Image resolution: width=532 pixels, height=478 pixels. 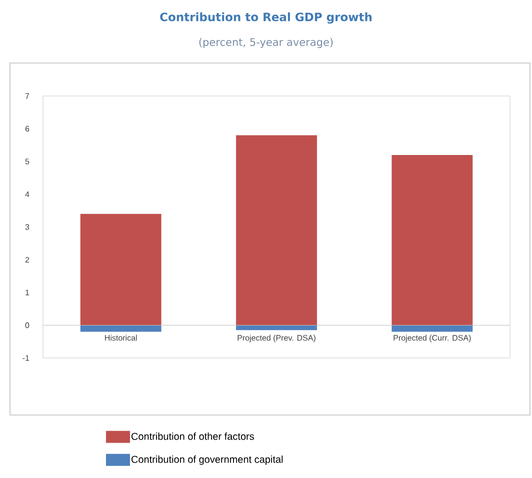 What do you see at coordinates (192, 436) in the screenshot?
I see `legend-label: Contribution of other factors` at bounding box center [192, 436].